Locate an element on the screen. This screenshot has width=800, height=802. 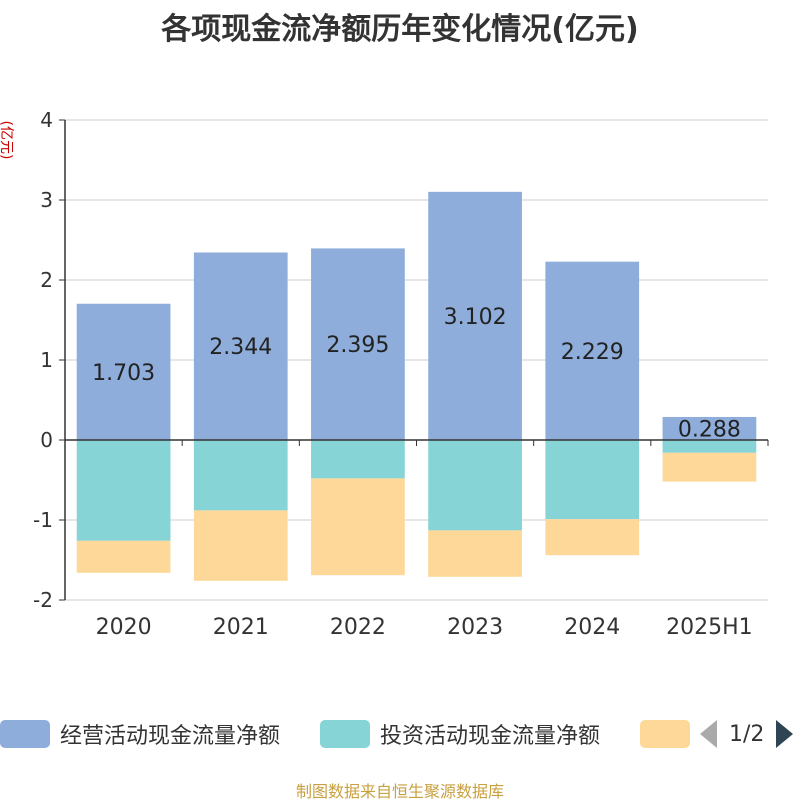
legend-swatch-investing is located at coordinates (345, 734).